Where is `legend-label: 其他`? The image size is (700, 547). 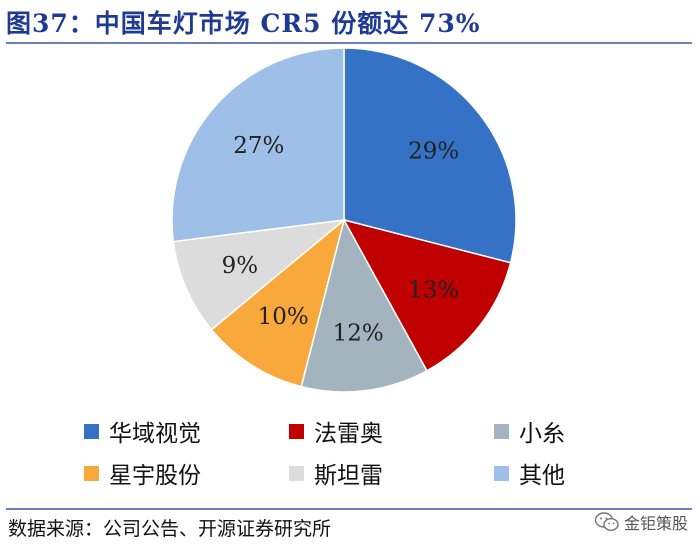 legend-label: 其他 is located at coordinates (542, 476).